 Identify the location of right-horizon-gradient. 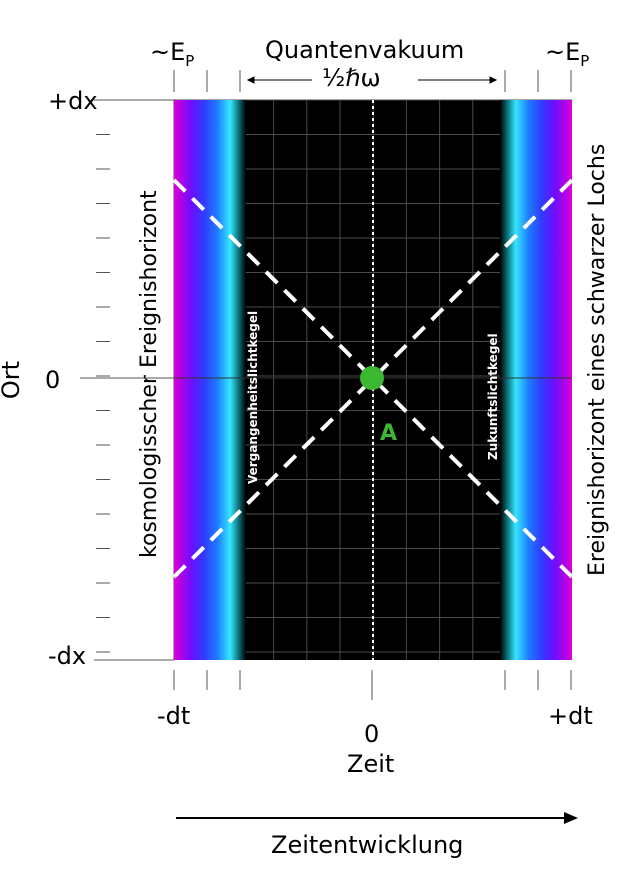
(536, 380).